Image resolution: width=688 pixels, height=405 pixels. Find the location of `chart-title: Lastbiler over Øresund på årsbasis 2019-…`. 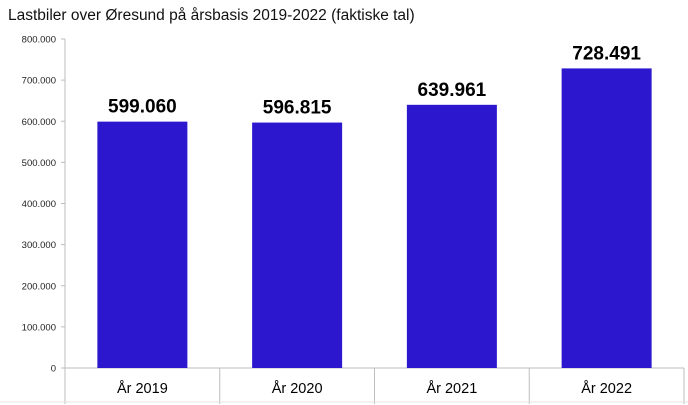

chart-title: Lastbiler over Øresund på årsbasis 2019-… is located at coordinates (211, 15).